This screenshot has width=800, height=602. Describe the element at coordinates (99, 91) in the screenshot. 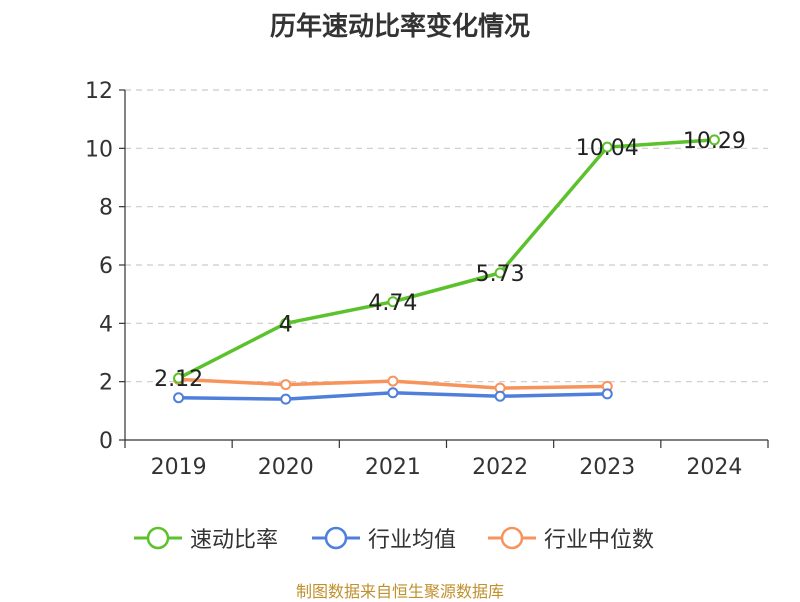

I see `y-tick-label: 12` at that location.